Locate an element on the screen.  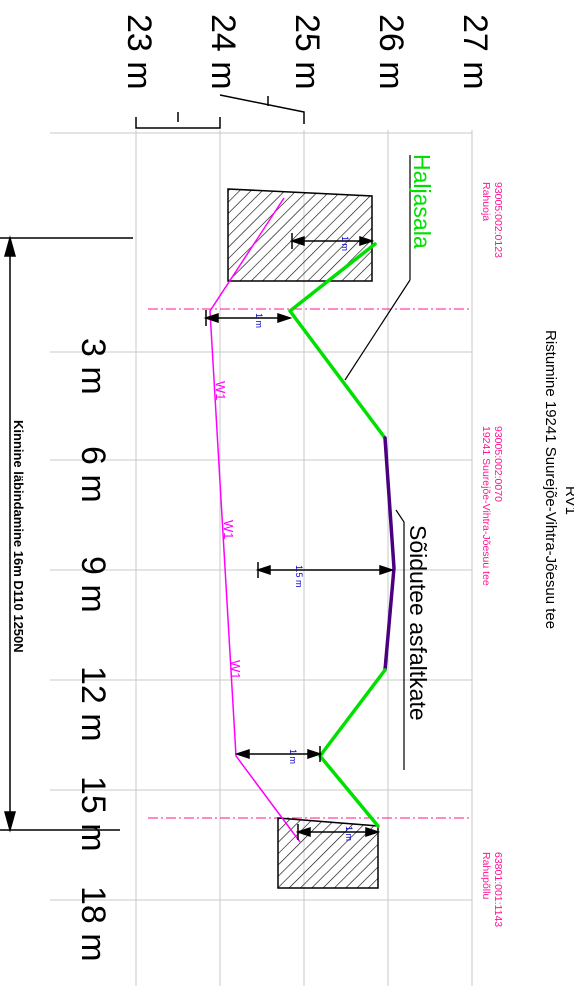
road-surface-label: Sõidutee asfaltkate is located at coordinates (418, 623).